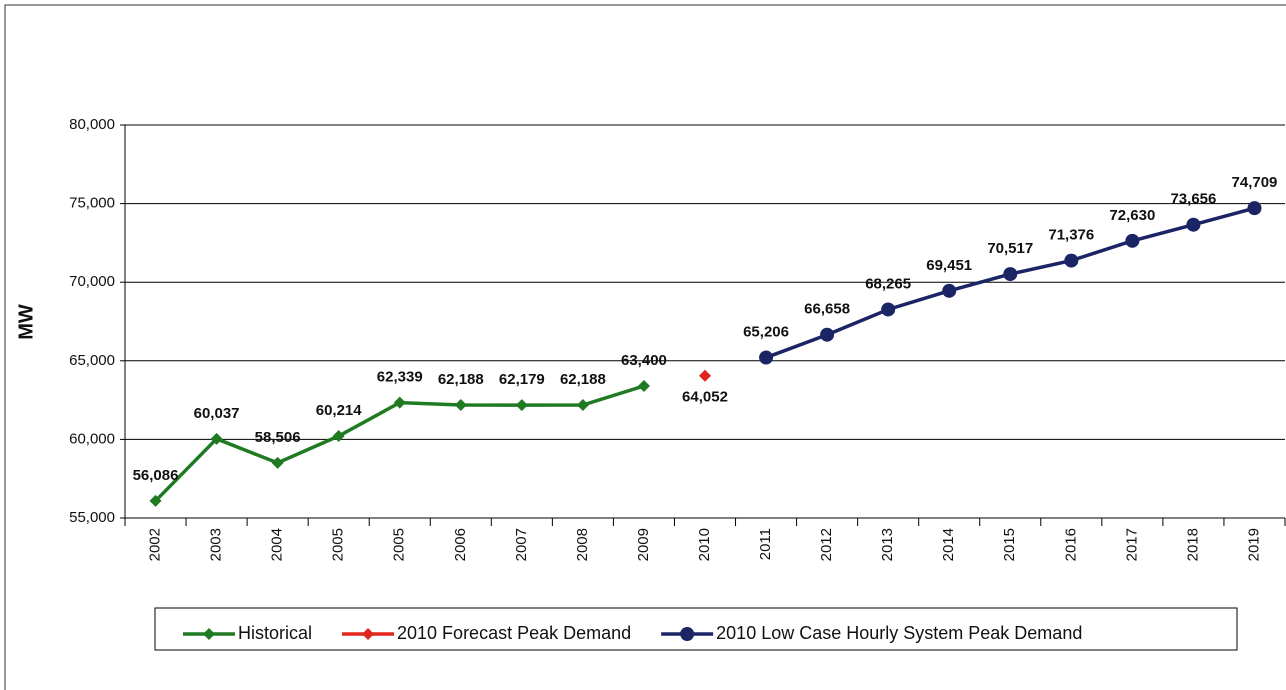  I want to click on y-tick-label: 55,000, so click(92, 517).